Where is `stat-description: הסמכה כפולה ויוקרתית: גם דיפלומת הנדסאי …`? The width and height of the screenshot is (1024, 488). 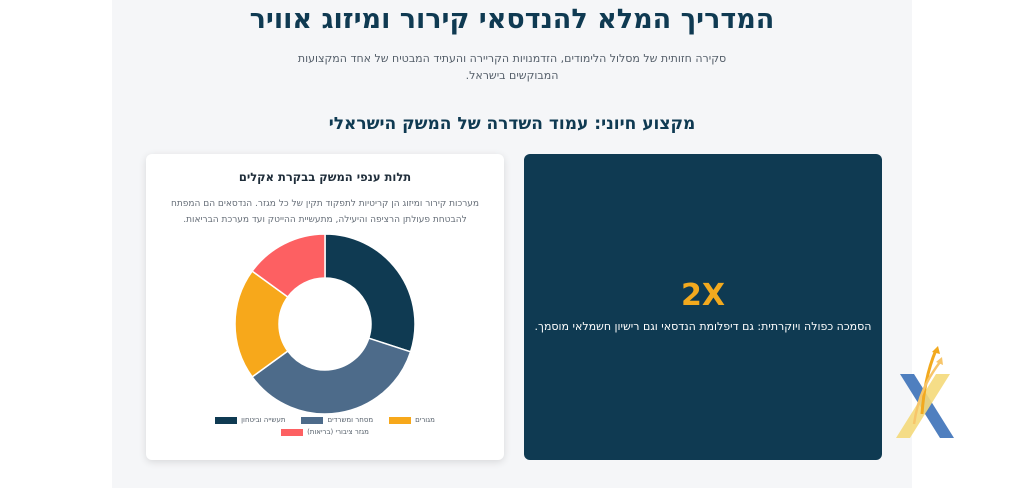 stat-description: הסמכה כפולה ויוקרתית: גם דיפלומת הנדסאי … is located at coordinates (703, 326).